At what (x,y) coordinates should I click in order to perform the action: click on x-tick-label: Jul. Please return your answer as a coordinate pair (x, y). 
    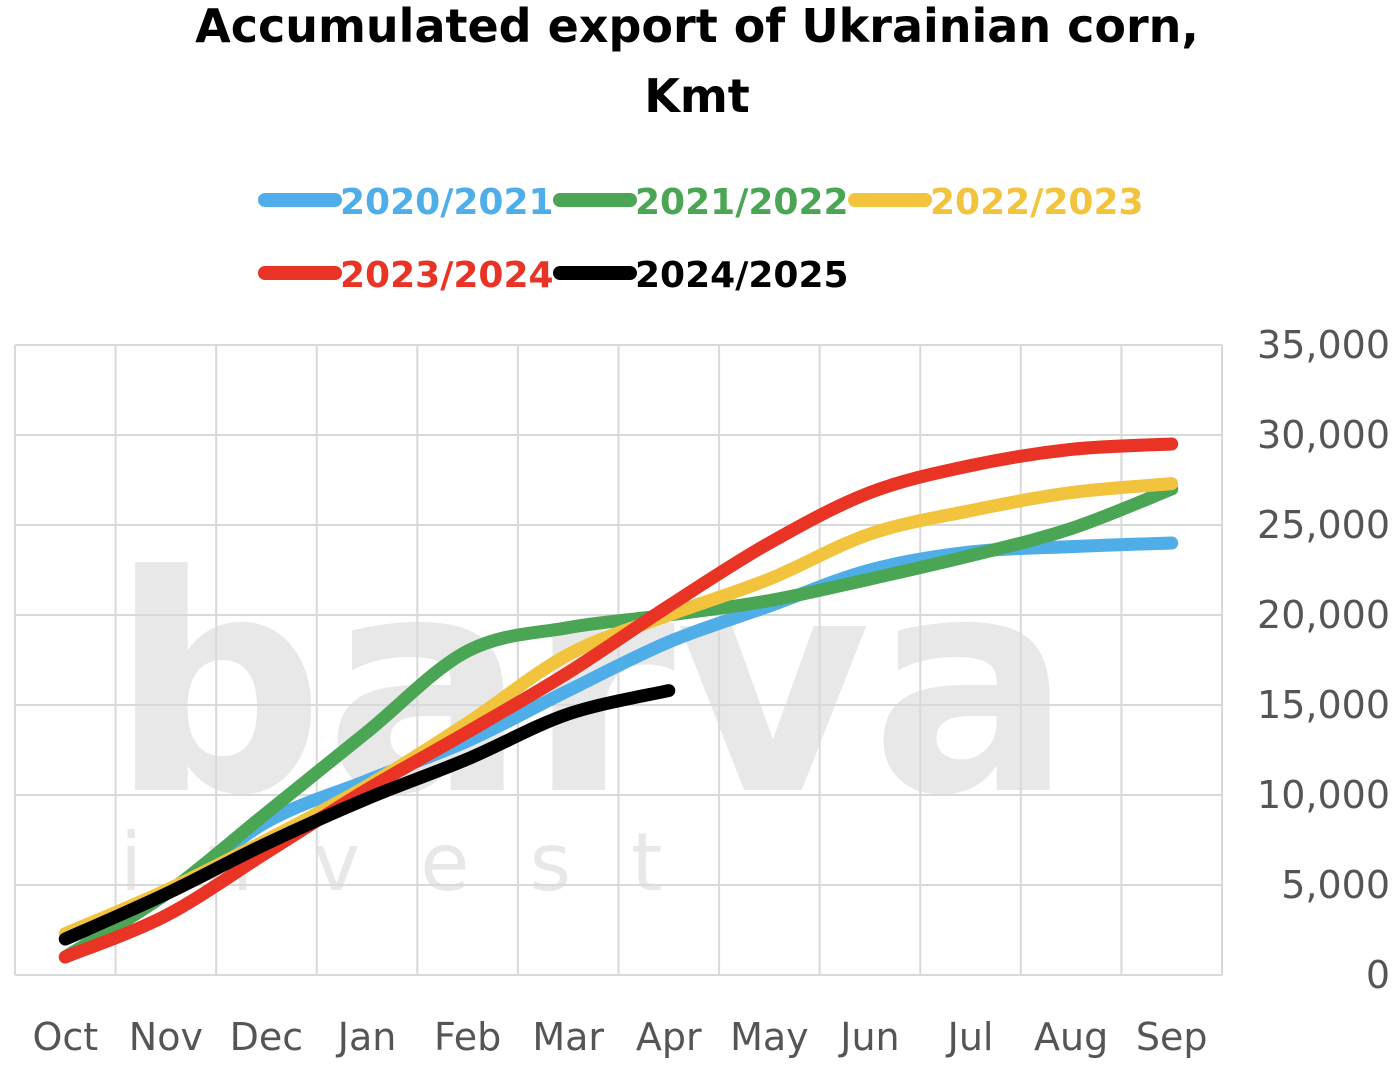
    Looking at the image, I should click on (970, 1037).